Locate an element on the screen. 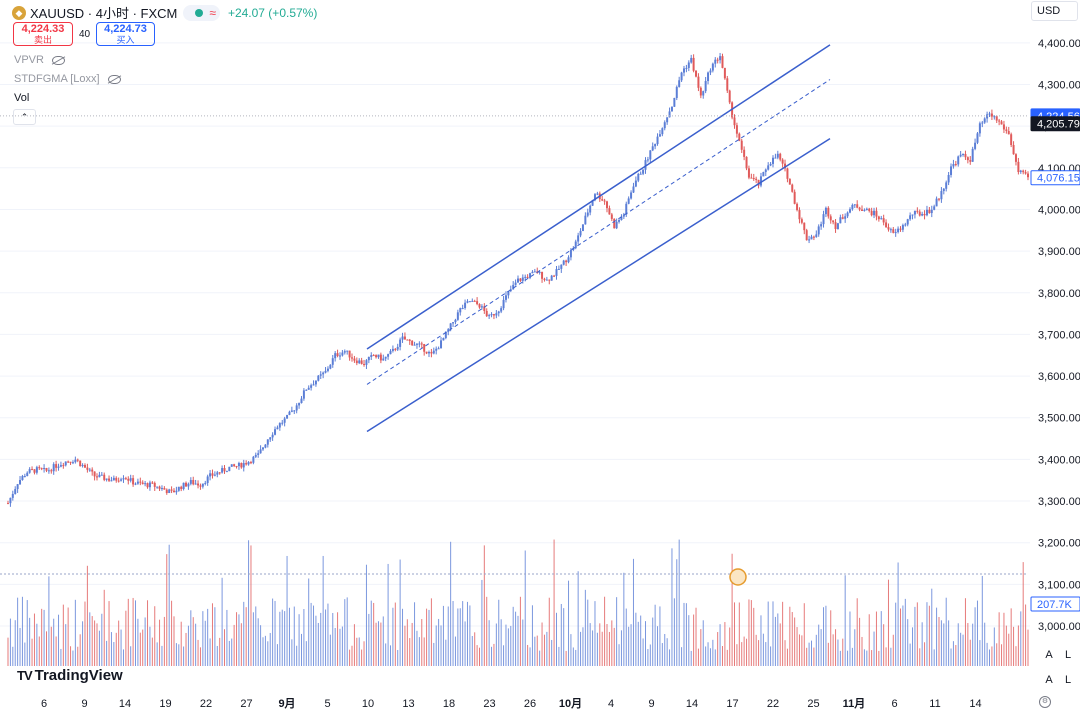 This screenshot has width=1080, height=724. prev-close-label: 4,205.79 is located at coordinates (1058, 125).